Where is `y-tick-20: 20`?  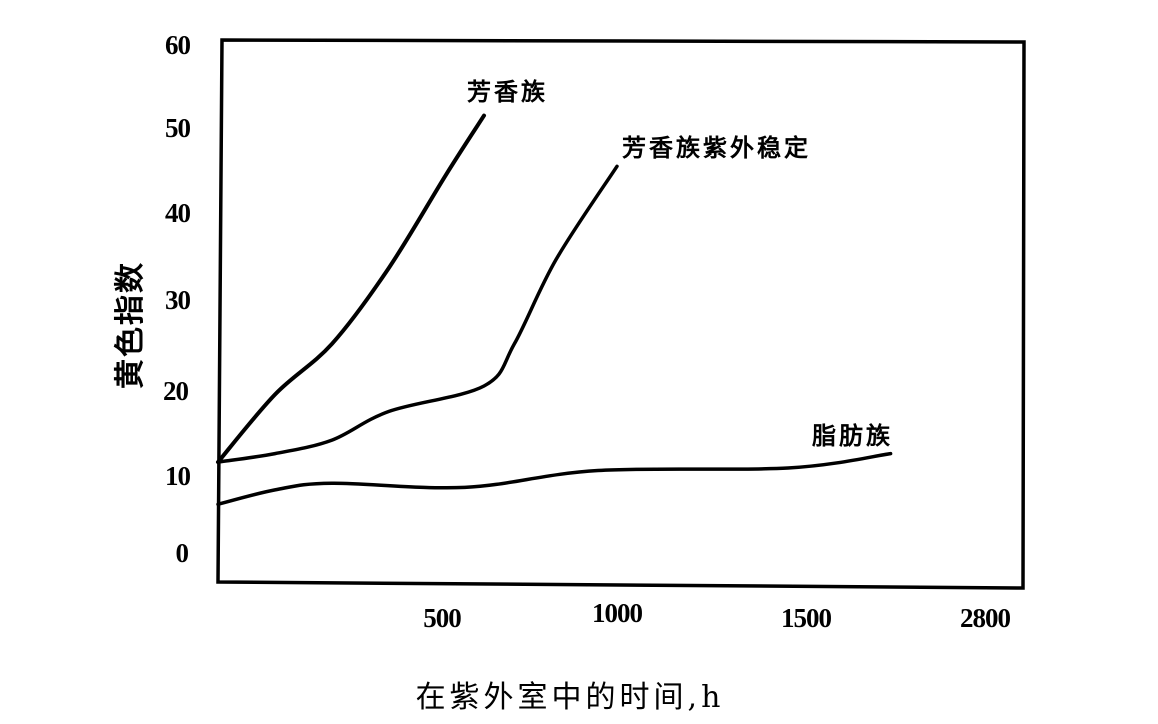
y-tick-20: 20 is located at coordinates (176, 391).